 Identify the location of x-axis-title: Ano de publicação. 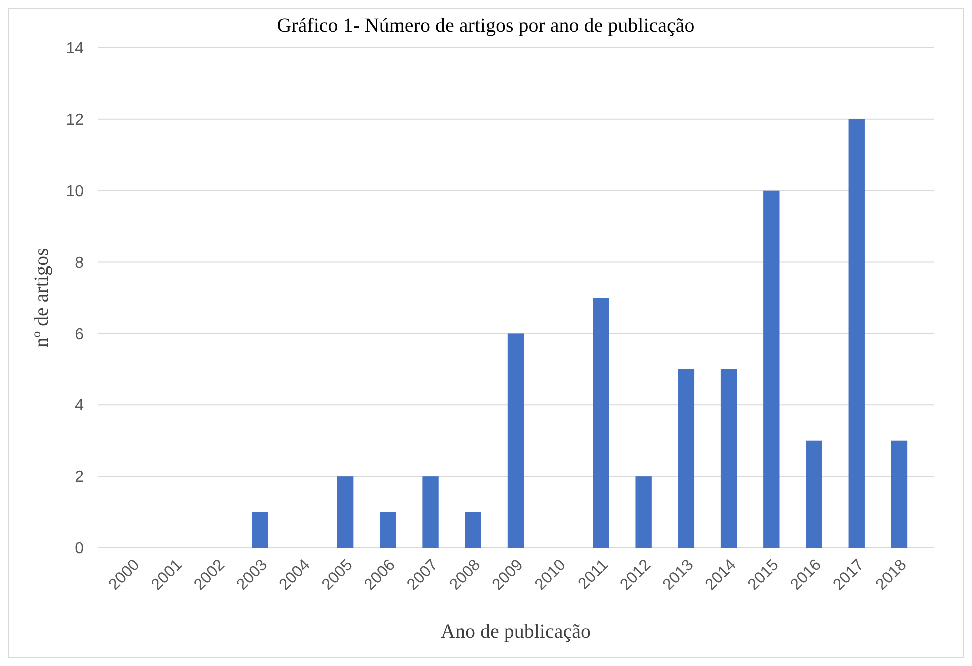
(516, 632).